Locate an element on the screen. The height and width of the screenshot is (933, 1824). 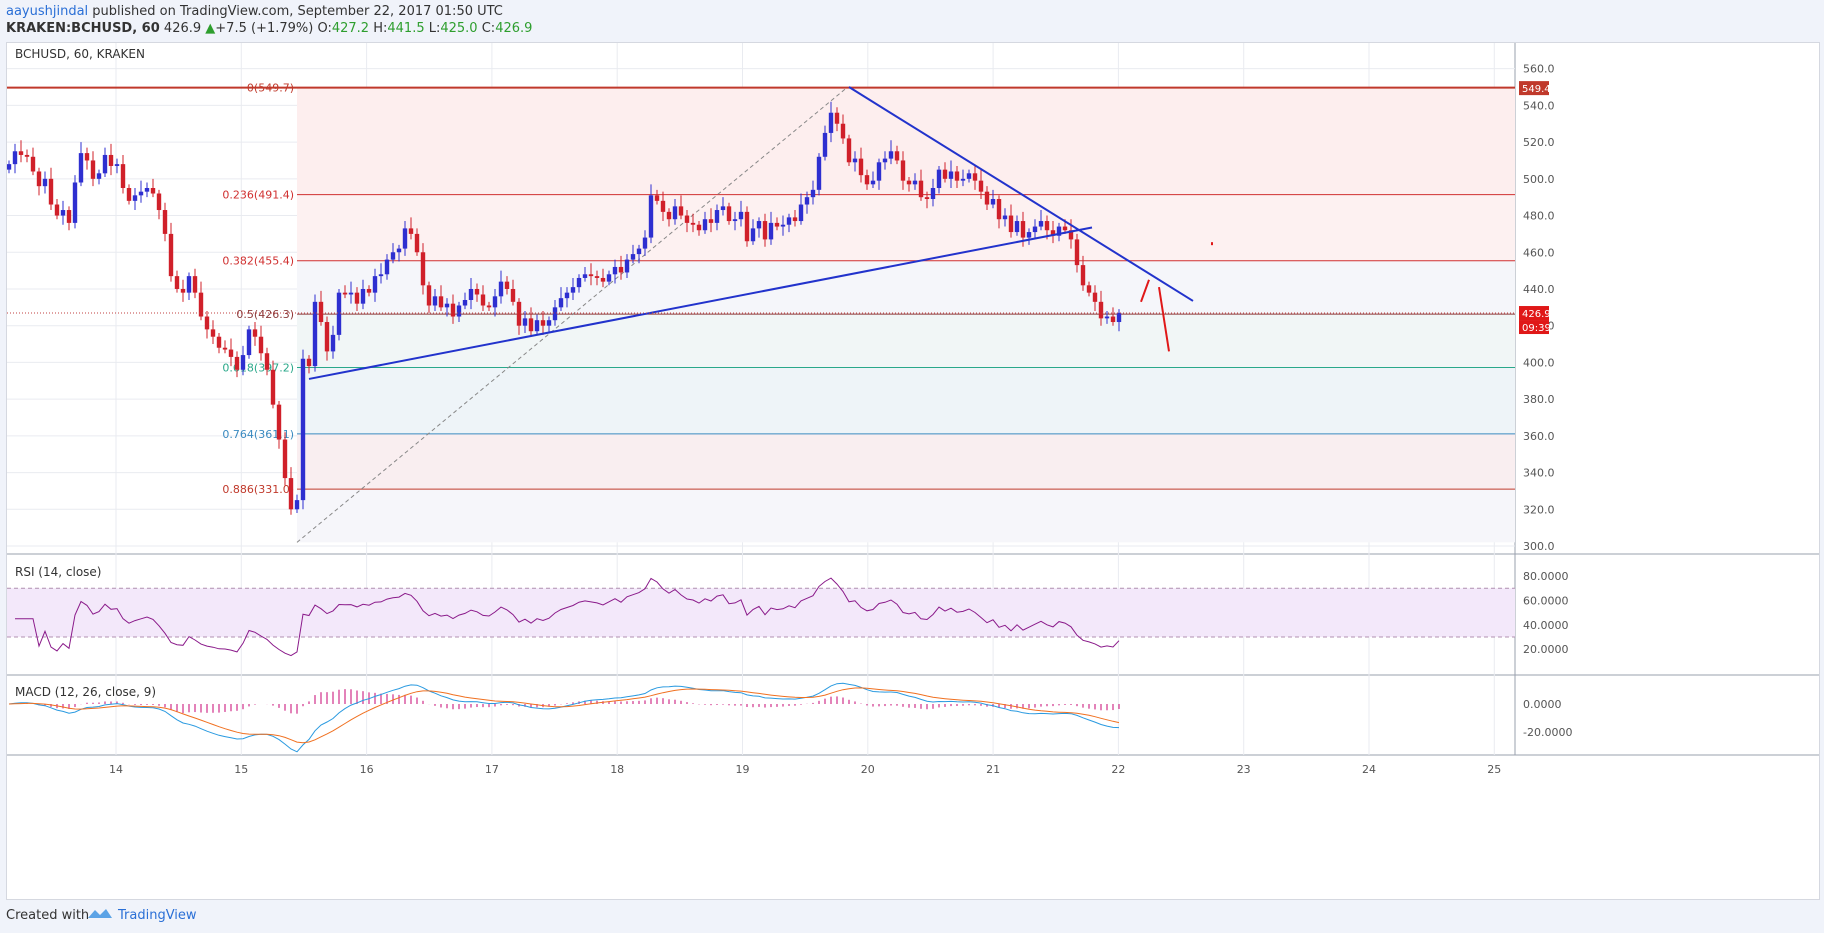
rsi-band is located at coordinates (761, 612).